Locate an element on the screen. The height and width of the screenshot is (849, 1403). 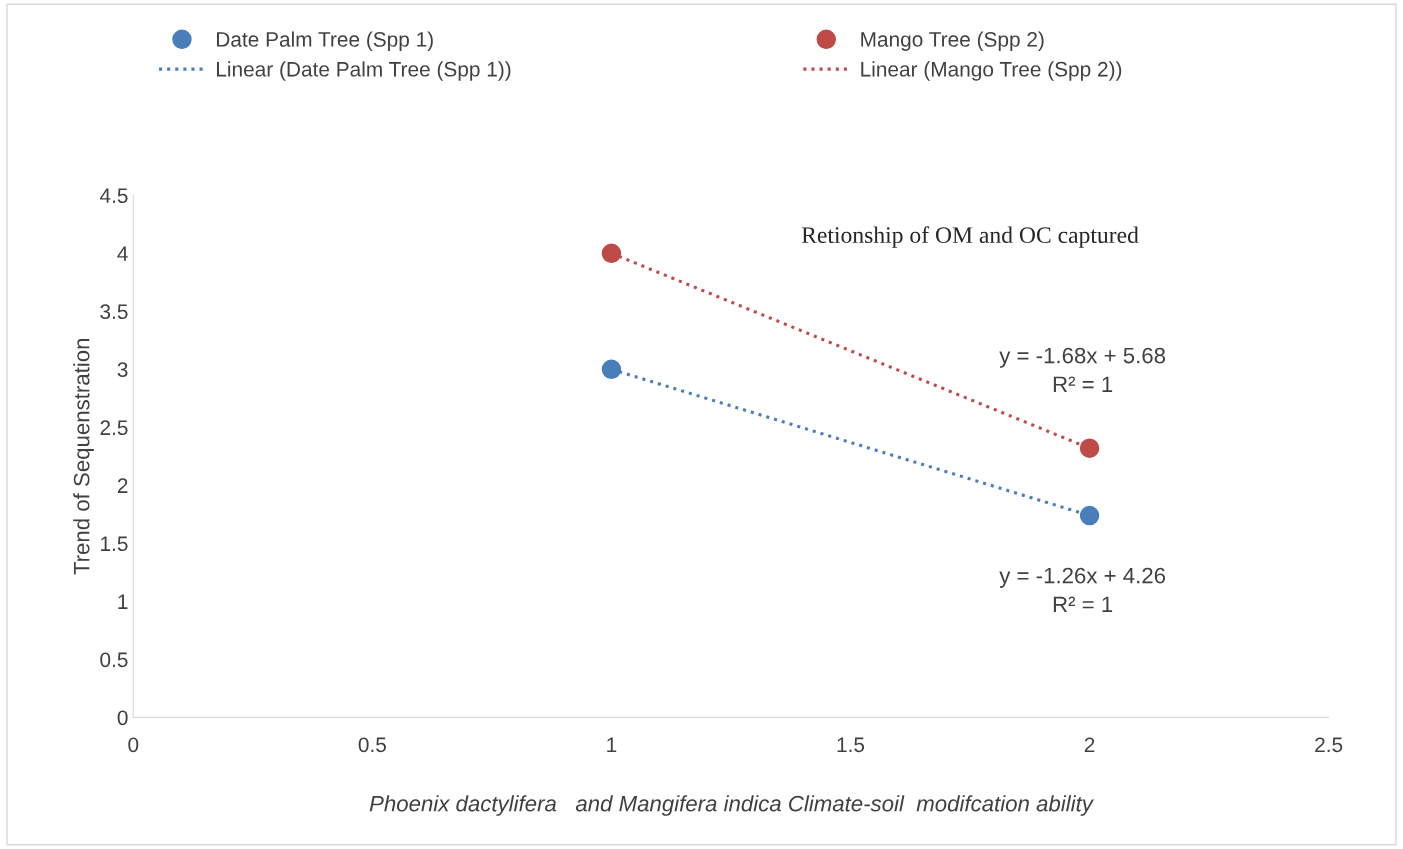
x-tick-label: 2 is located at coordinates (1089, 744).